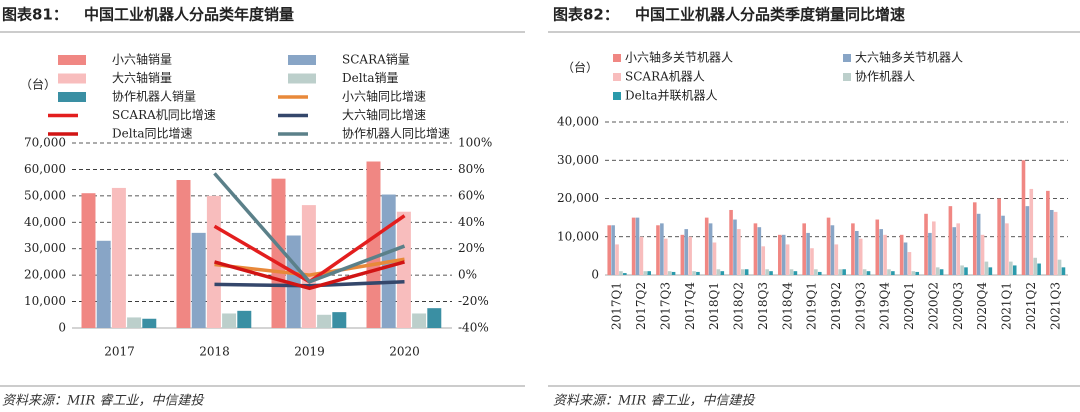  What do you see at coordinates (860, 306) in the screenshot?
I see `x-tick-label: 2019Q3` at bounding box center [860, 306].